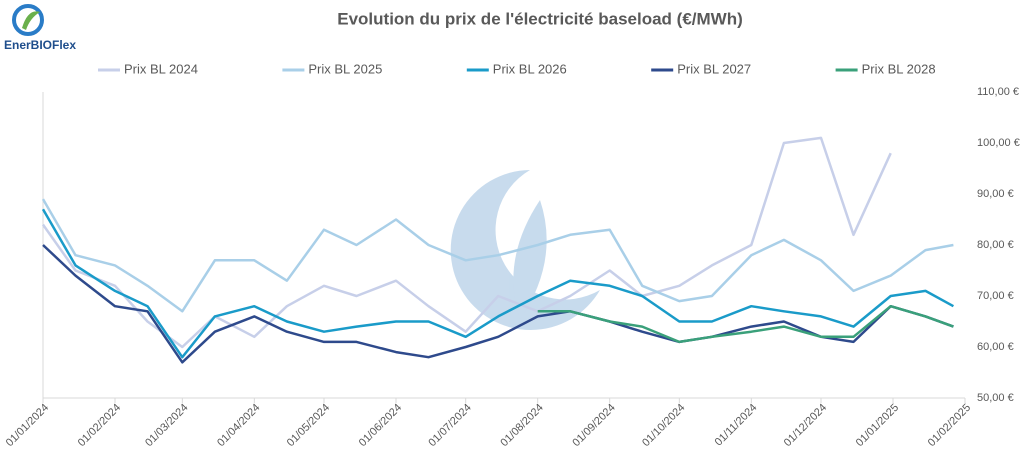 The image size is (1024, 469). I want to click on x-tick-label: 01/05/2024, so click(308, 425).